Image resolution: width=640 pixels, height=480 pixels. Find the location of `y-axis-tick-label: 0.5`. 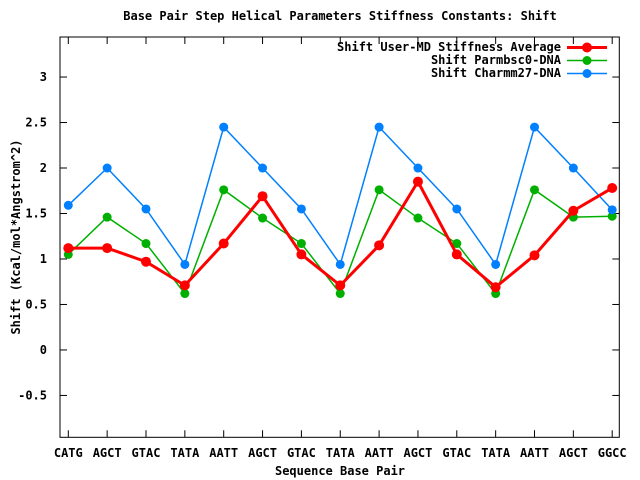

y-axis-tick-label: 0.5 is located at coordinates (36, 304).